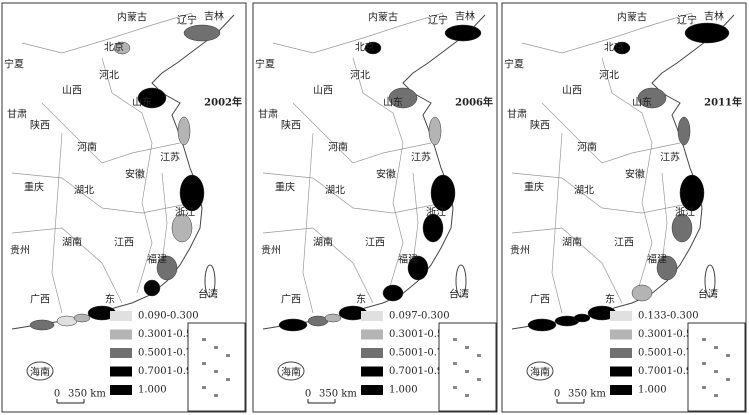 The height and width of the screenshot is (415, 749). What do you see at coordinates (671, 353) in the screenshot?
I see `legend-label: 0.5001-0.700` at bounding box center [671, 353].